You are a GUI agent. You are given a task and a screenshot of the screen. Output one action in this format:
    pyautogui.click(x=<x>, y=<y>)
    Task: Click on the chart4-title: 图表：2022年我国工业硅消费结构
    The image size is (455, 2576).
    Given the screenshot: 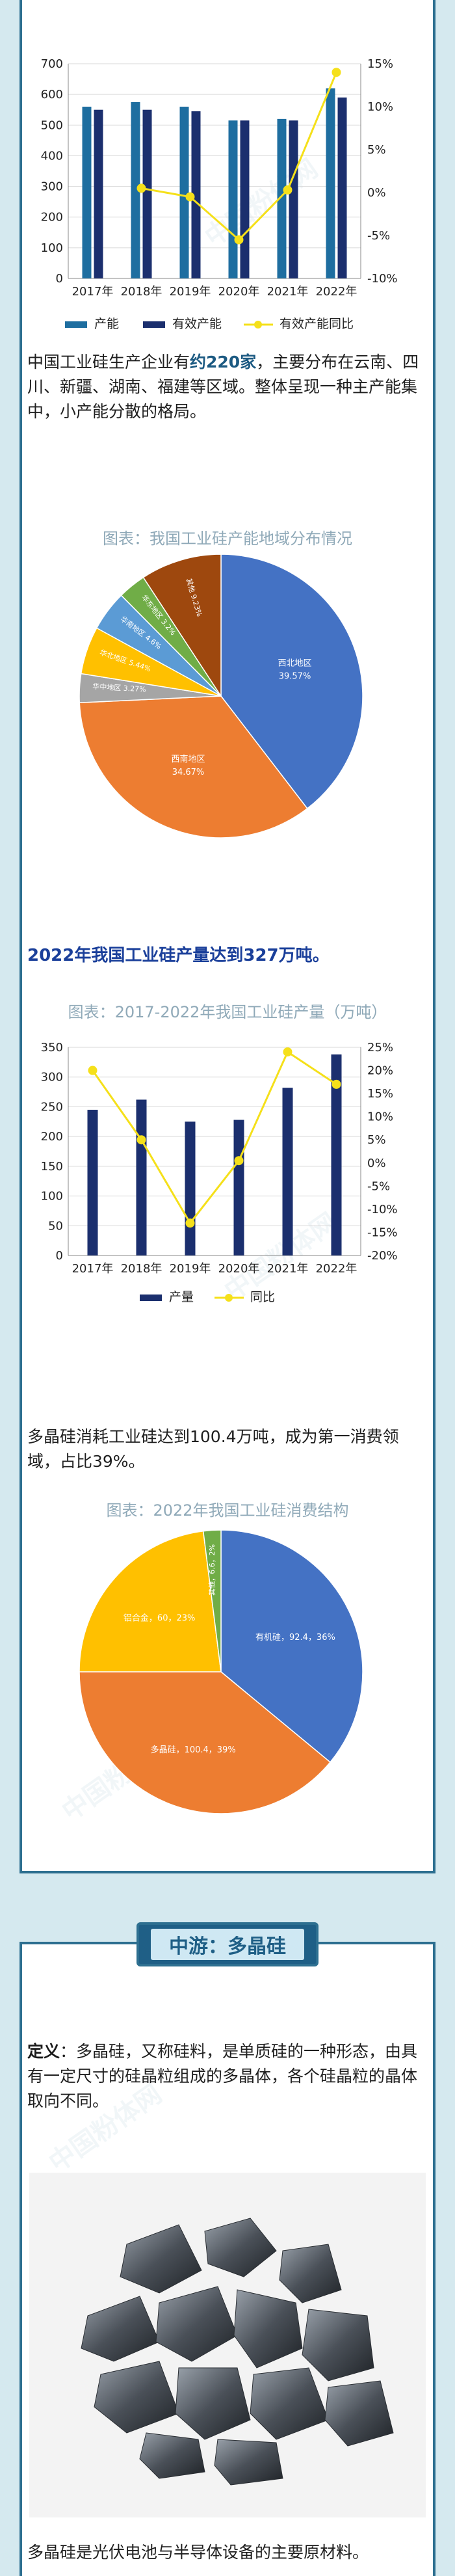 What is the action you would take?
    pyautogui.click(x=227, y=1510)
    